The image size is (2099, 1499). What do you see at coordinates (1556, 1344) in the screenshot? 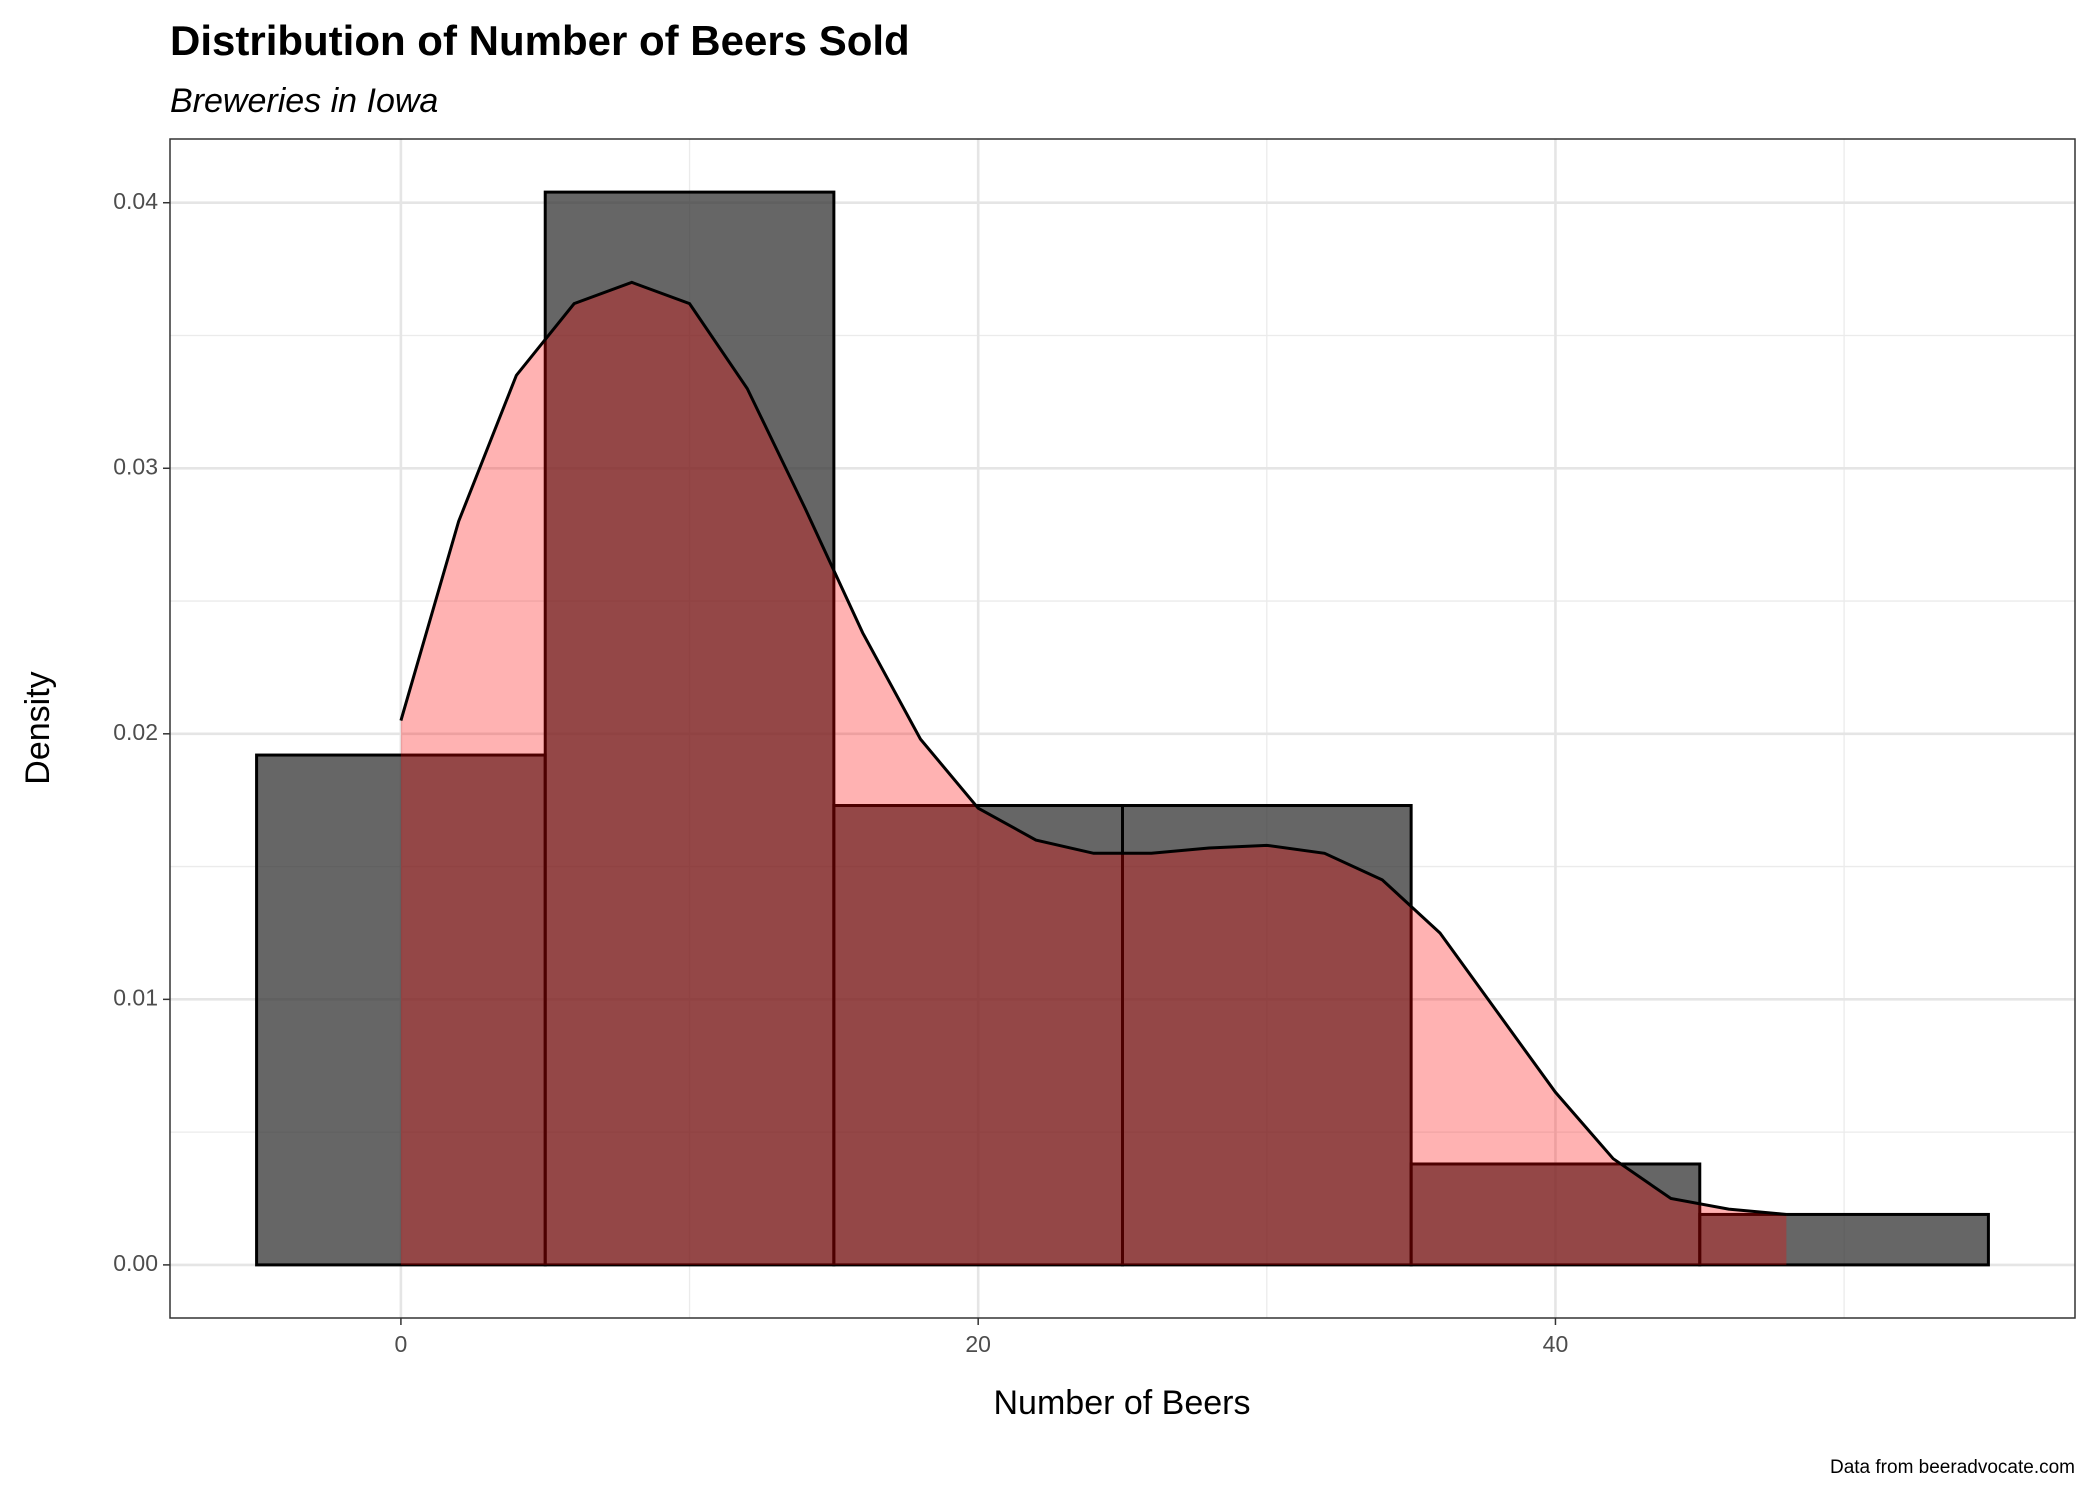
I see `x-tick-label: 40` at bounding box center [1556, 1344].